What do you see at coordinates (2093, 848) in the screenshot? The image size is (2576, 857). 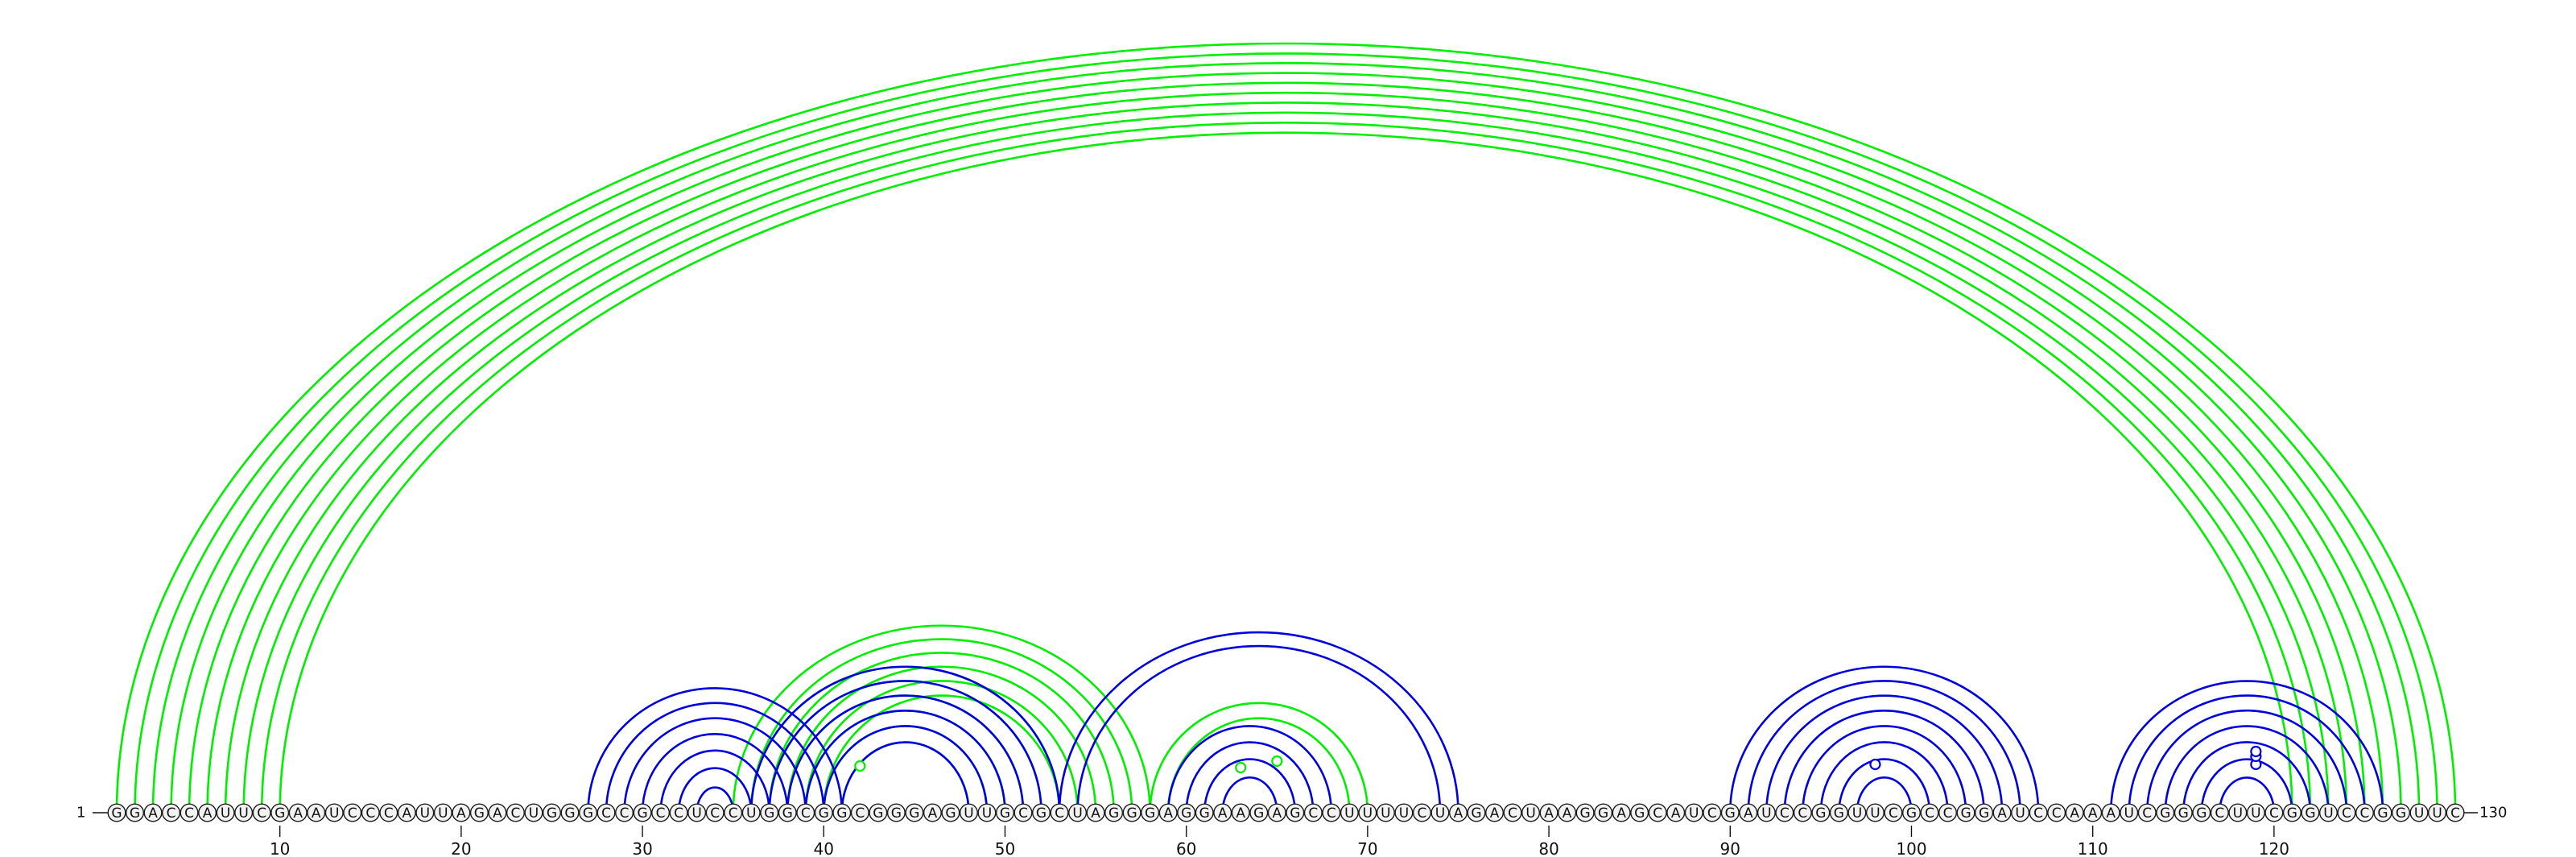 I see `tick-label-110: 110` at bounding box center [2093, 848].